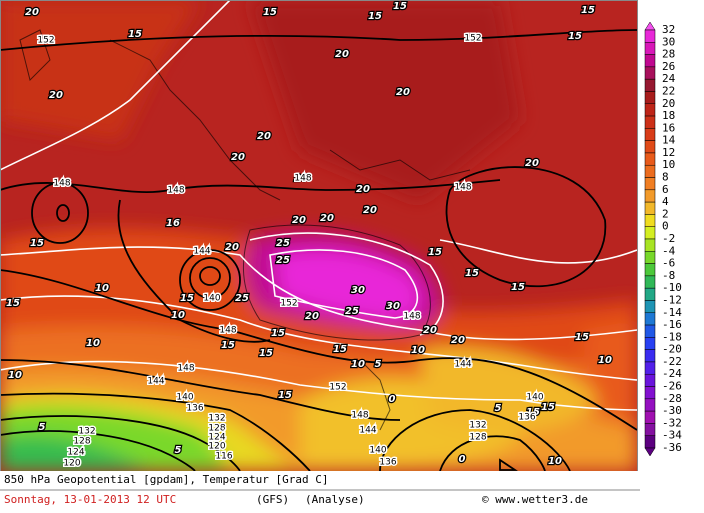 This screenshot has height=513, width=704. Describe the element at coordinates (173, 223) in the screenshot. I see `isotherm-label: 16` at that location.